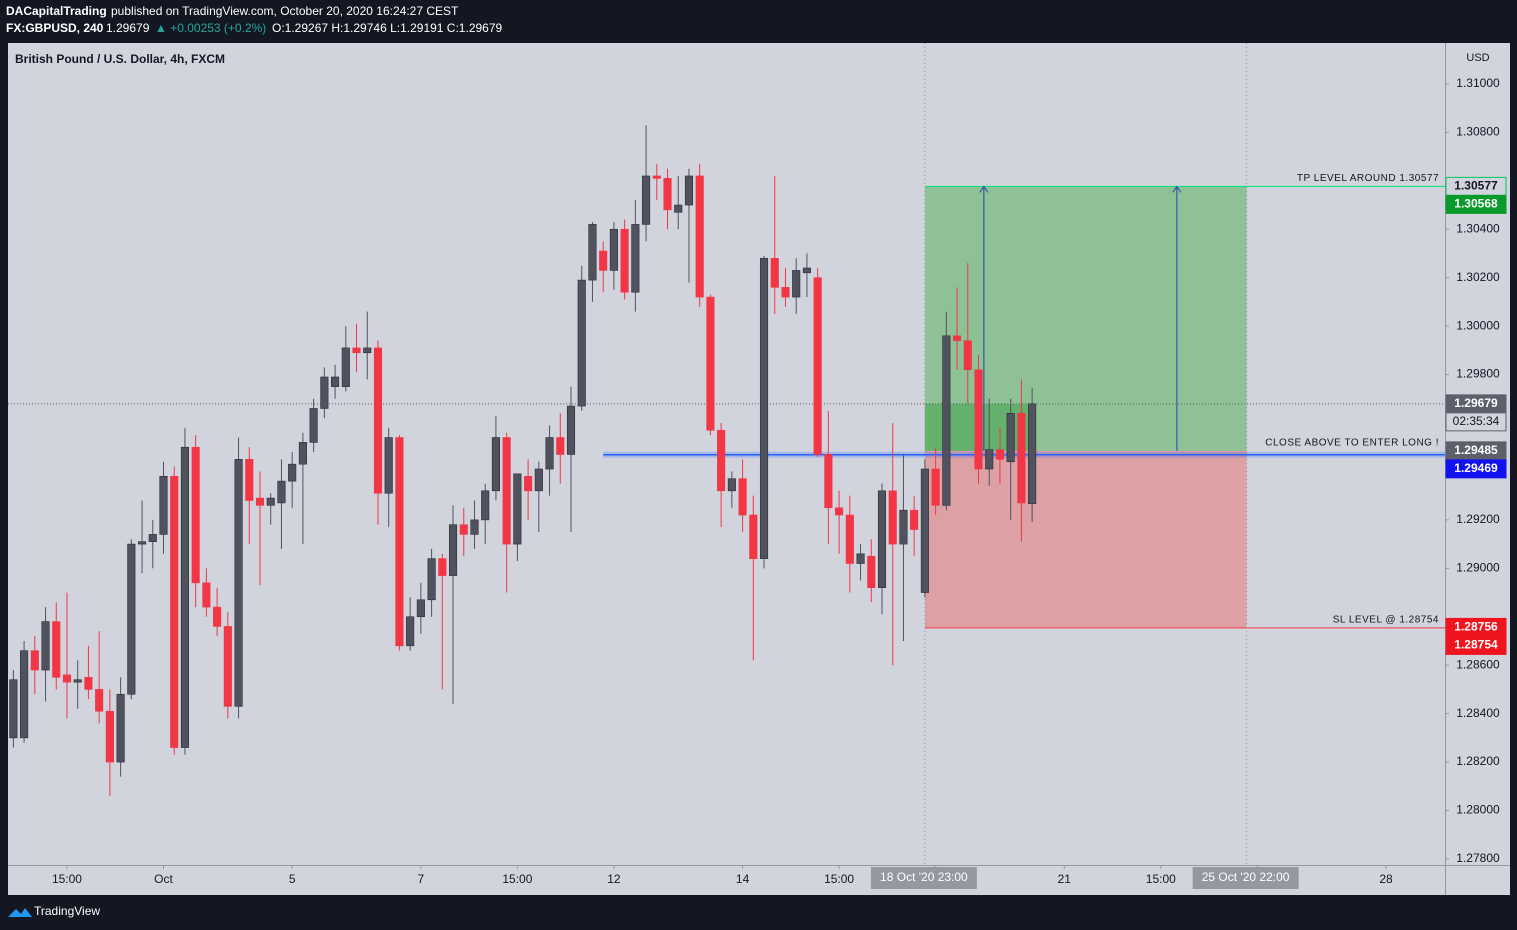 The height and width of the screenshot is (930, 1517). I want to click on x-tick-label: 5, so click(292, 879).